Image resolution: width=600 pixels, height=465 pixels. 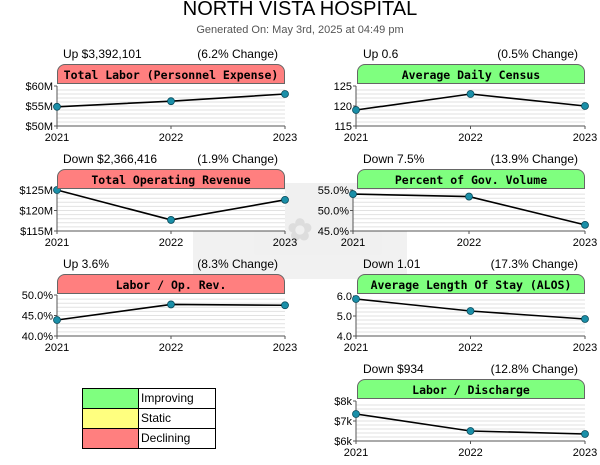 What do you see at coordinates (343, 402) in the screenshot?
I see `y-tick-label: $8k` at bounding box center [343, 402].